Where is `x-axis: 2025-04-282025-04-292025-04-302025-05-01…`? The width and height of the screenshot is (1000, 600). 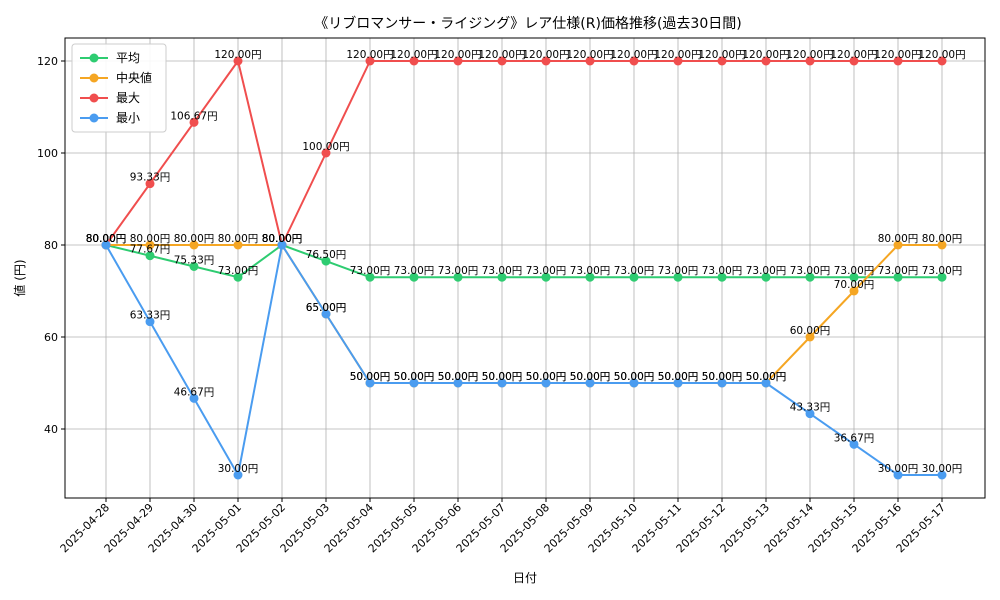 x-axis: 2025-04-282025-04-292025-04-302025-05-01… is located at coordinates (503, 526).